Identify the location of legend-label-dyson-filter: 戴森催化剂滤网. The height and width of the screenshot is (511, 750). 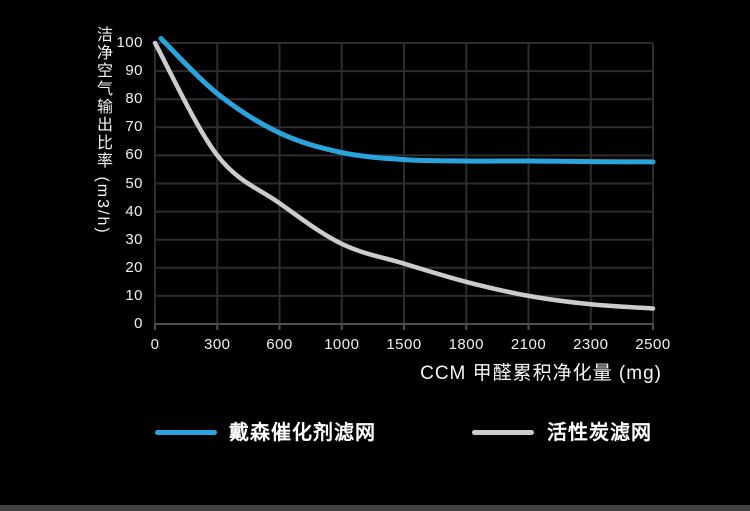
(302, 433).